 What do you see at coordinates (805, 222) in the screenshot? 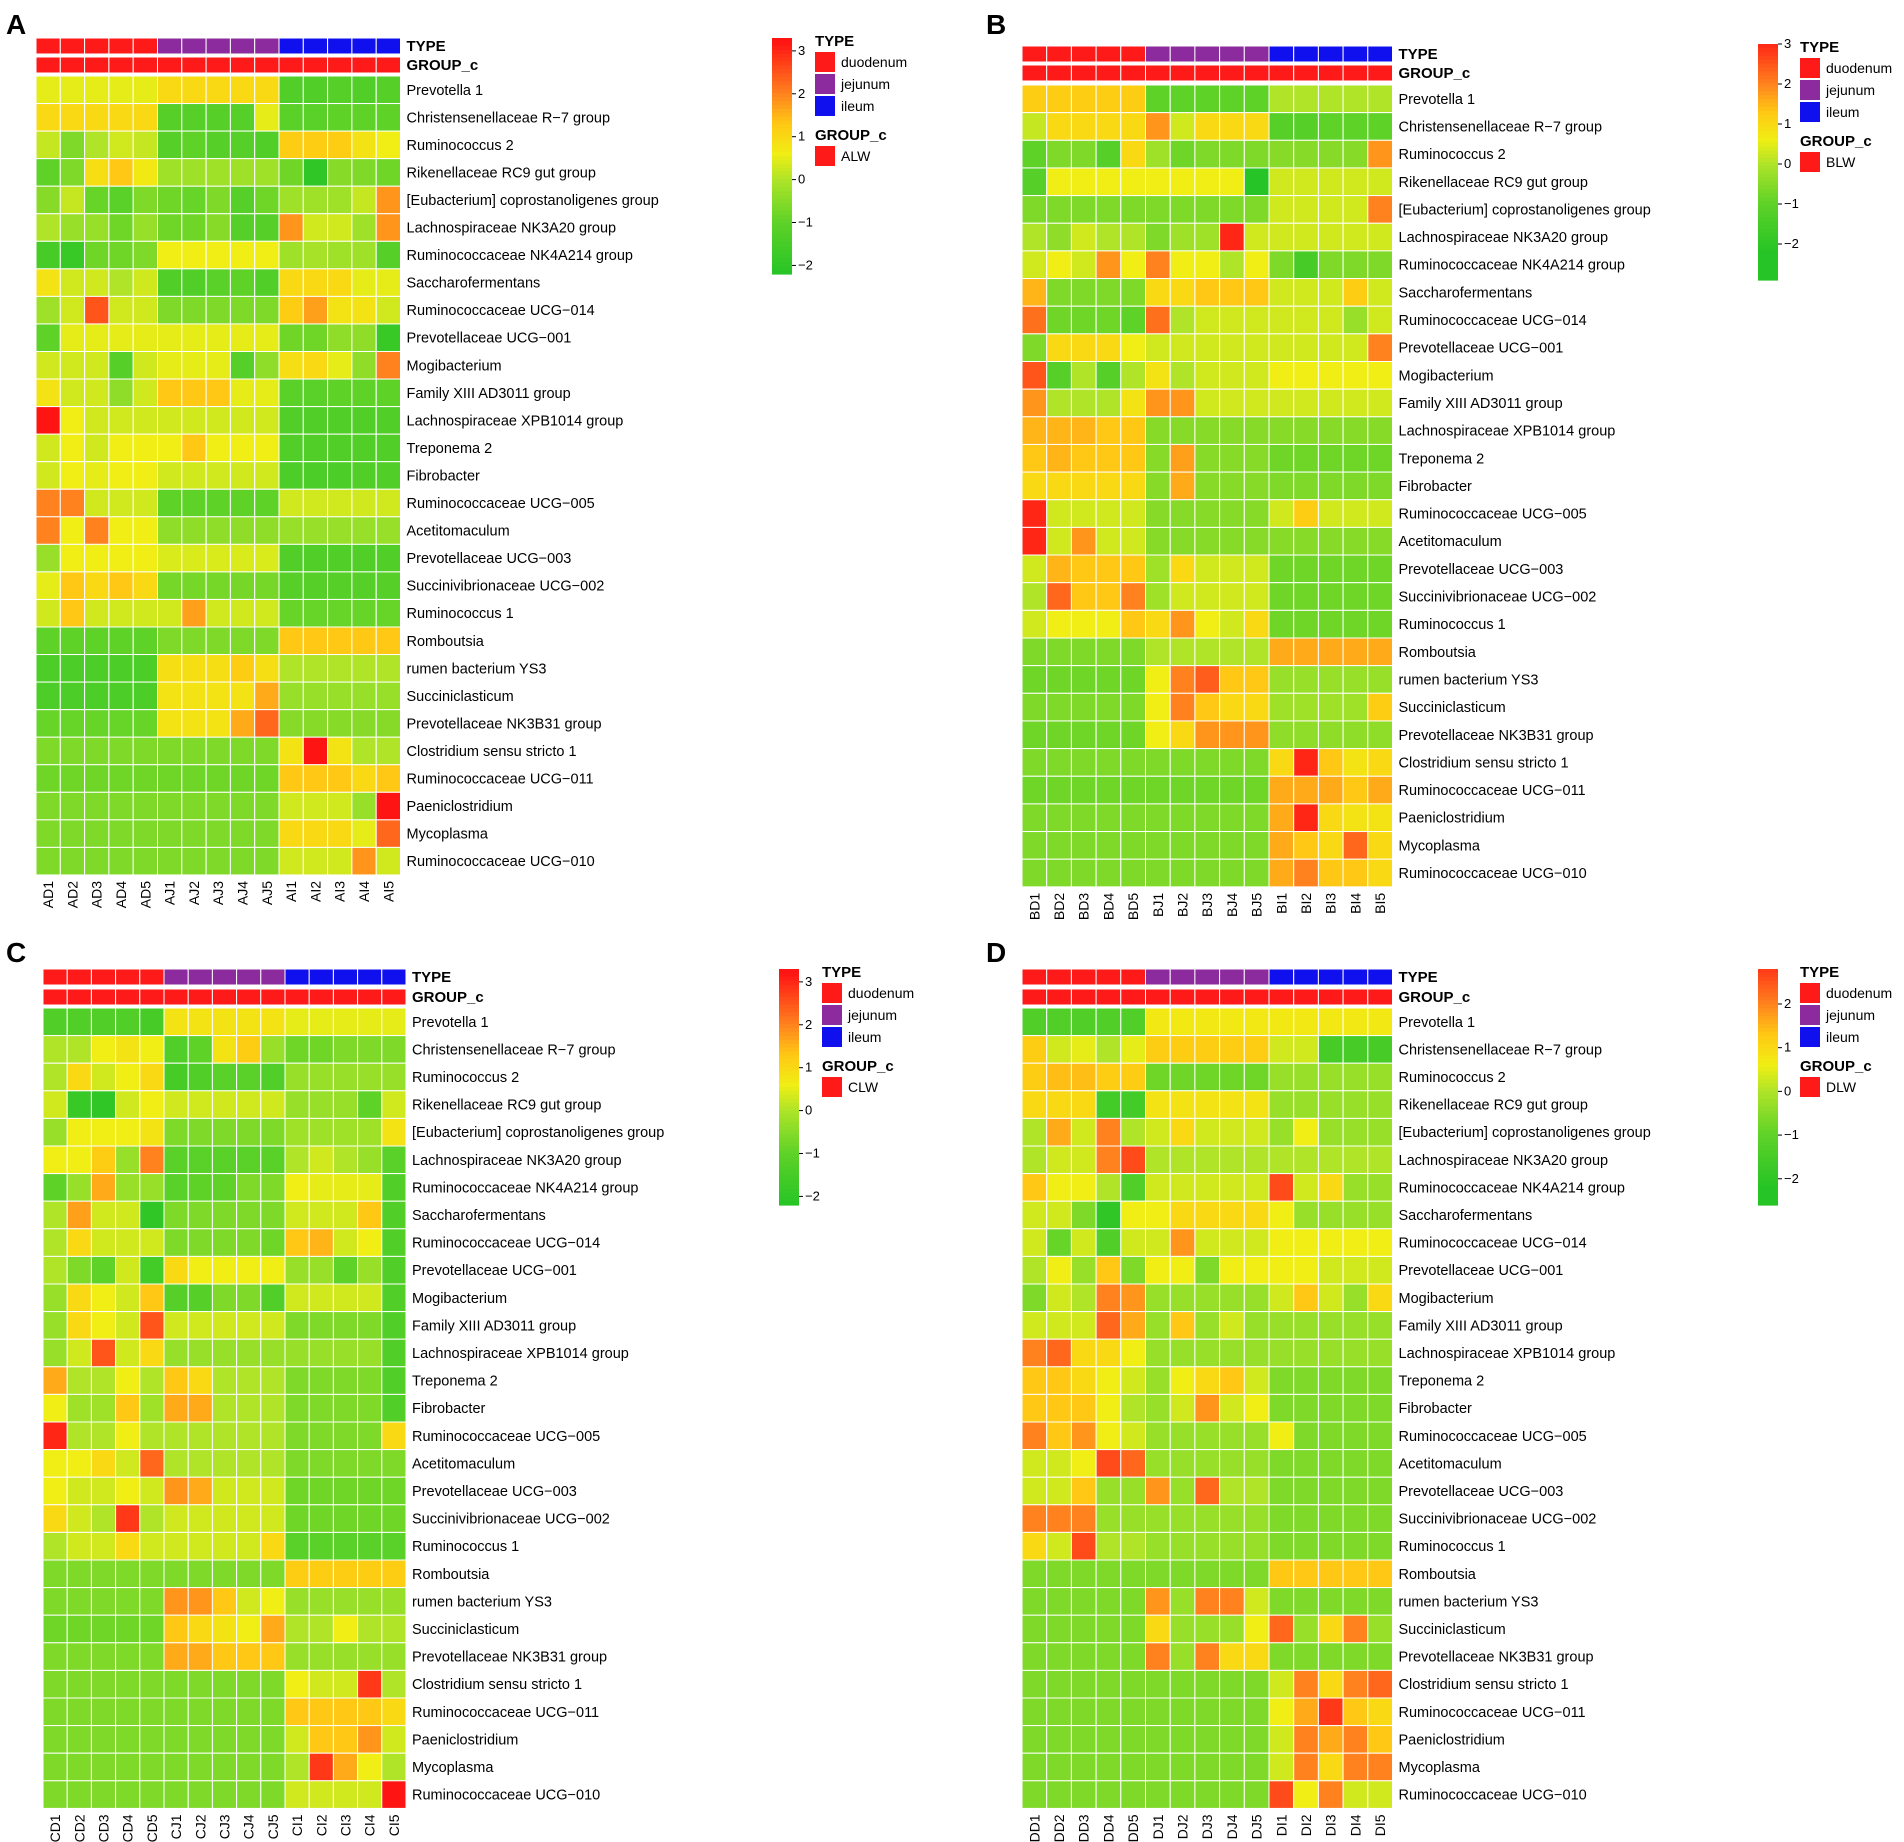
I see `scale-tick-label: −1` at bounding box center [805, 222].